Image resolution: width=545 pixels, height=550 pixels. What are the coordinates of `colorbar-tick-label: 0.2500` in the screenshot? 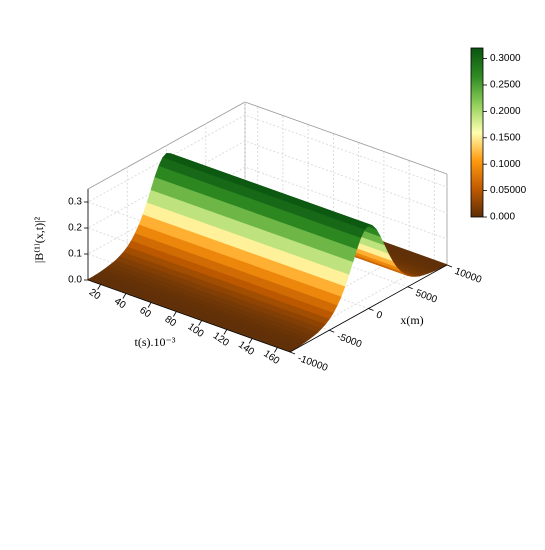 It's located at (505, 85).